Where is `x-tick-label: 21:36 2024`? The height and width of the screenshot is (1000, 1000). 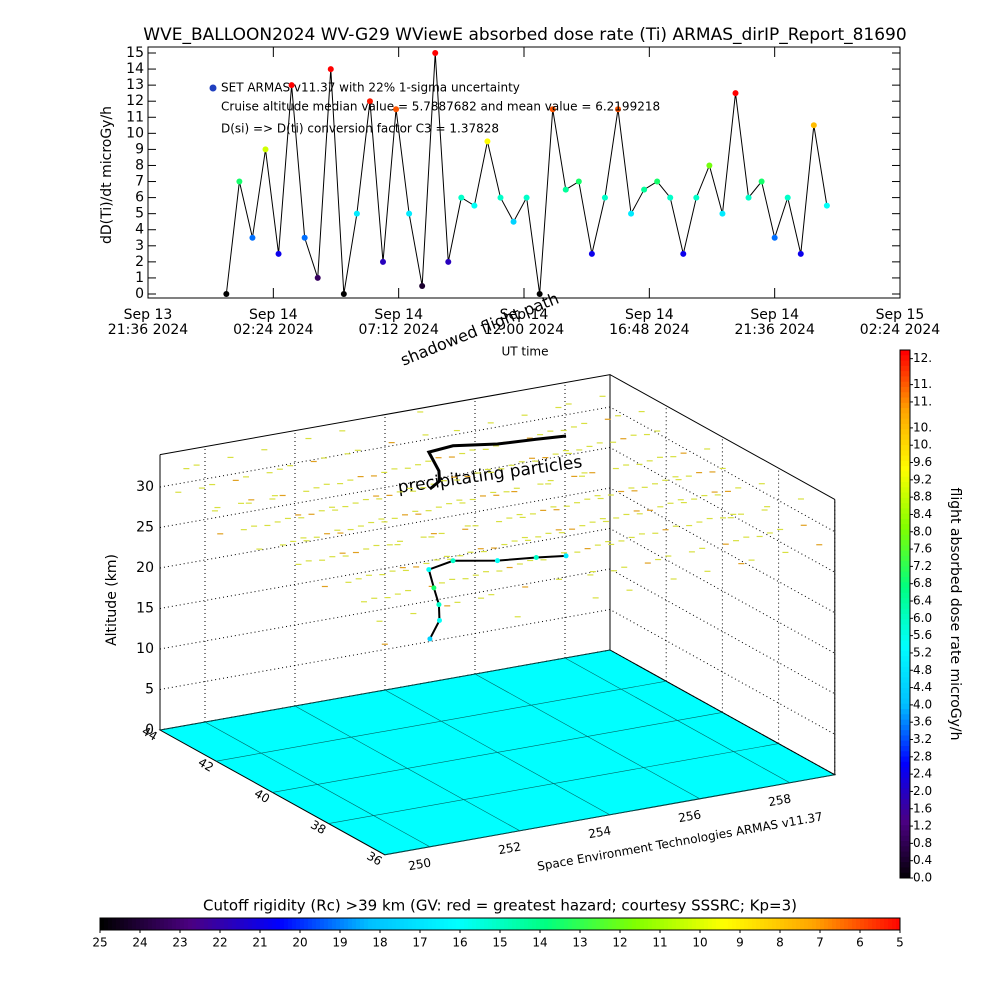
x-tick-label: 21:36 2024 is located at coordinates (774, 330).